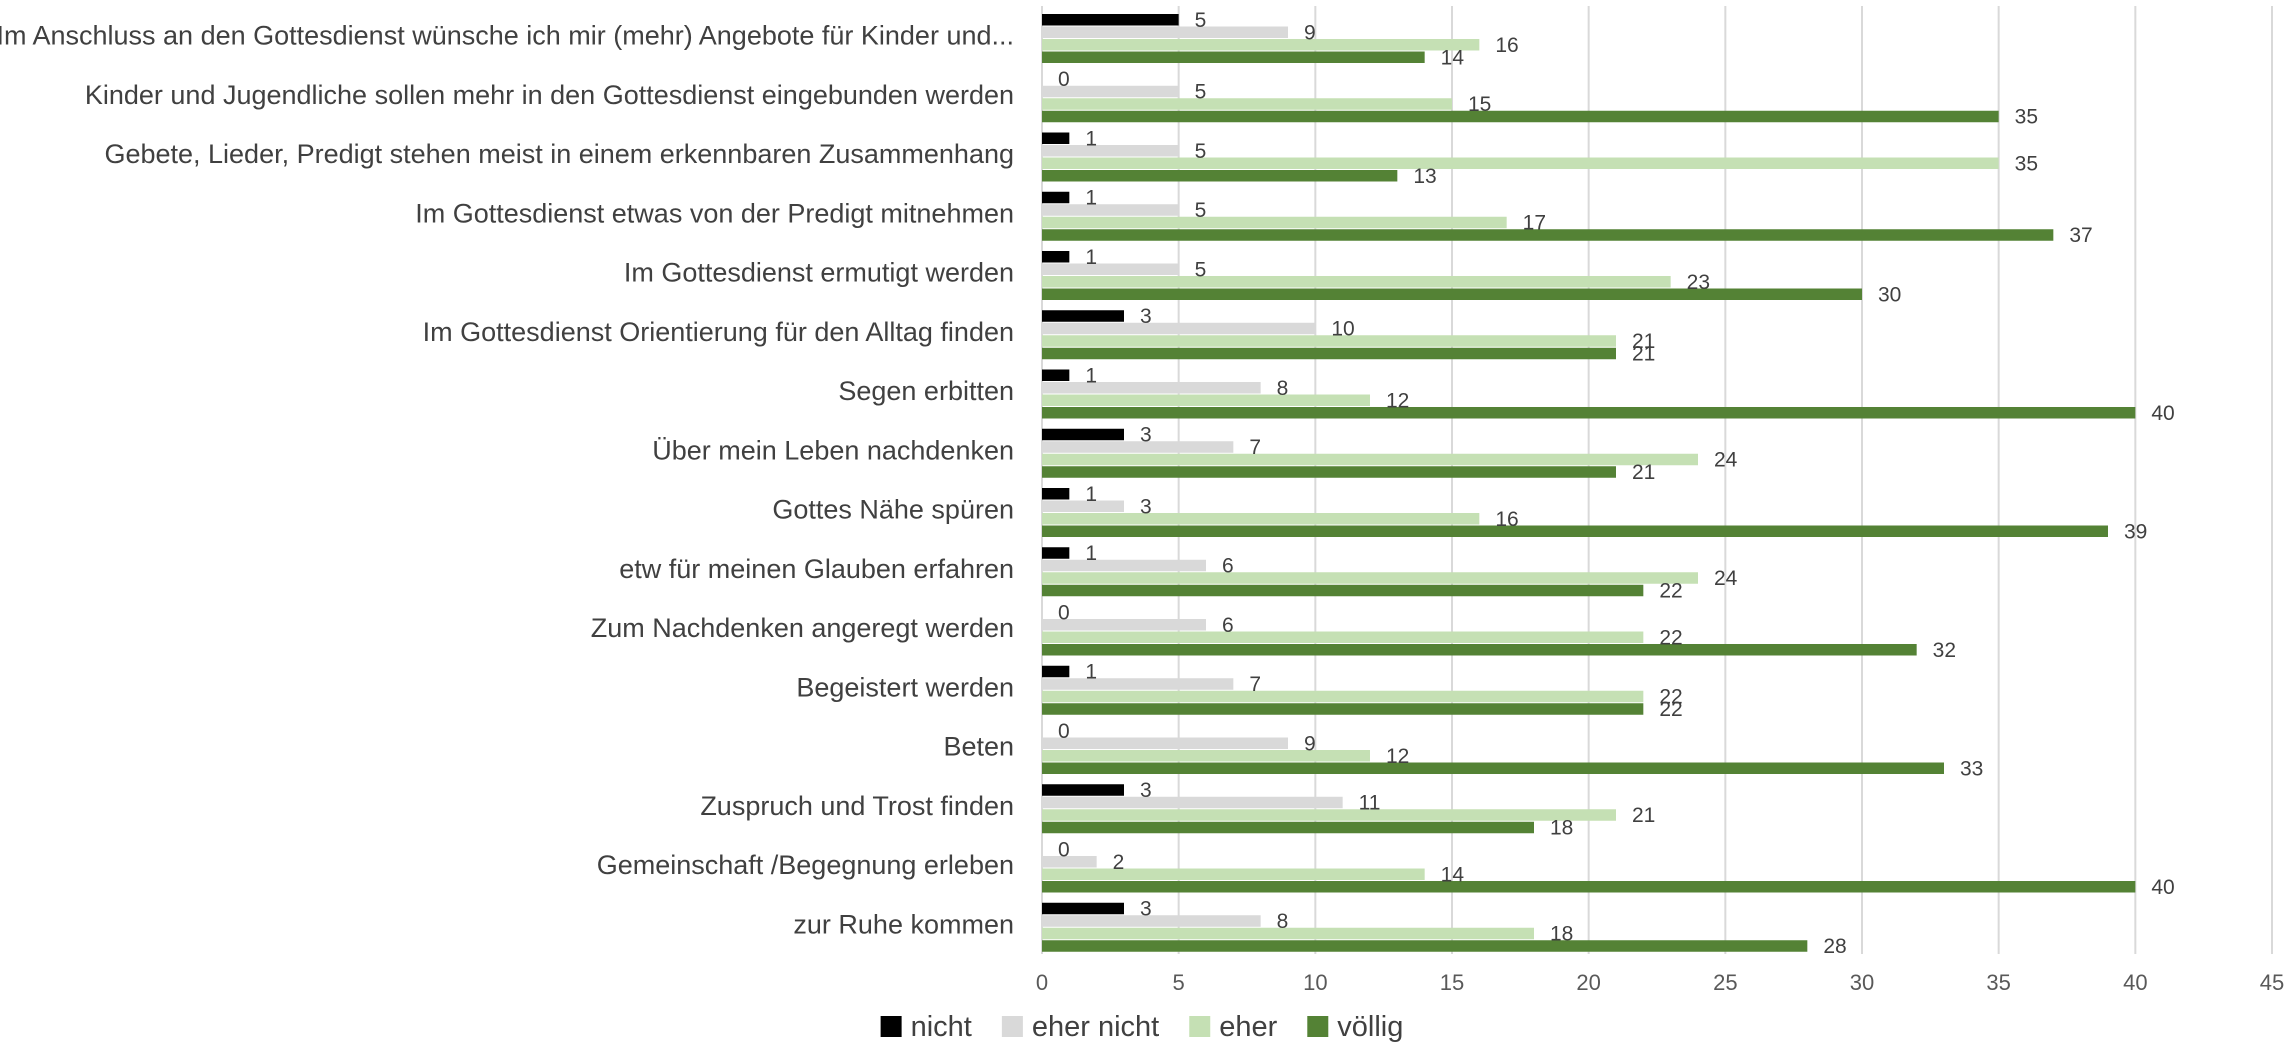  I want to click on data-label: 16, so click(1506, 45).